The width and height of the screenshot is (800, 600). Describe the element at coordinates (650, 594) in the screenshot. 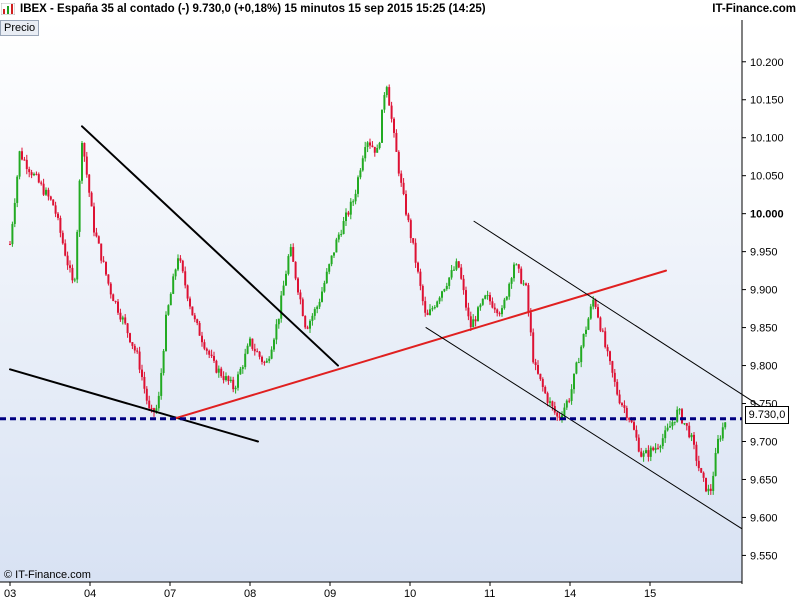

I see `x-tick-label: 15` at that location.